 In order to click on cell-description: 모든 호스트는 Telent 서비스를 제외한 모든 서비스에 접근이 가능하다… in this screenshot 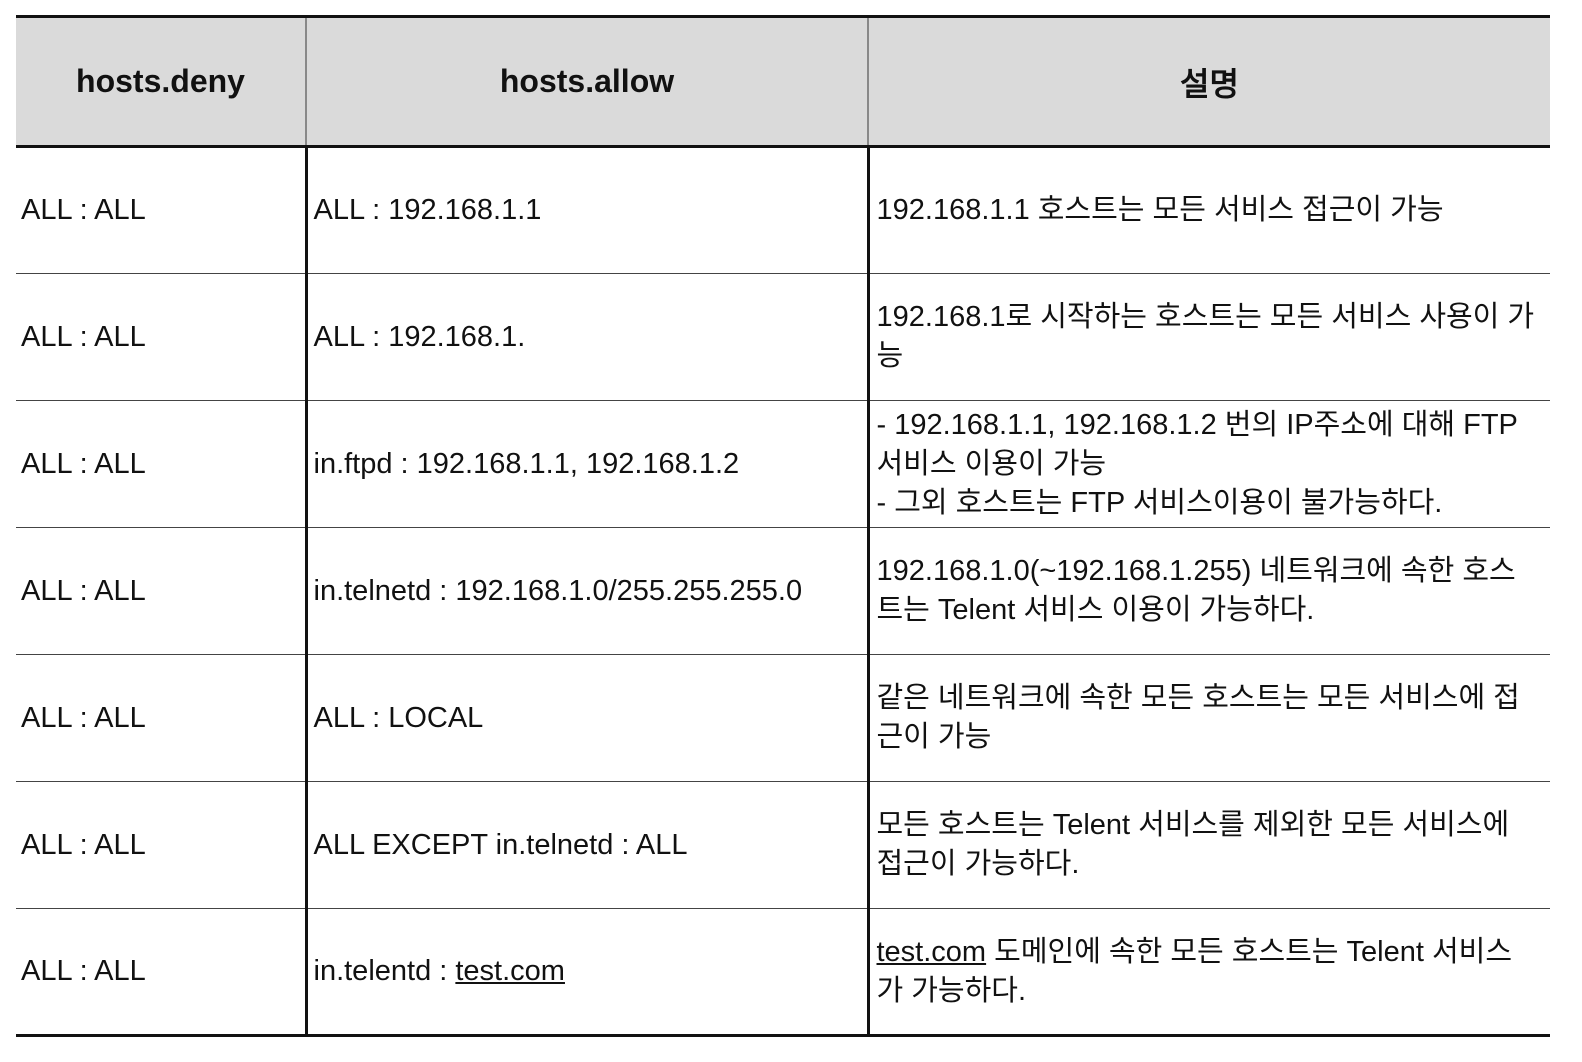, I will do `click(1209, 845)`.